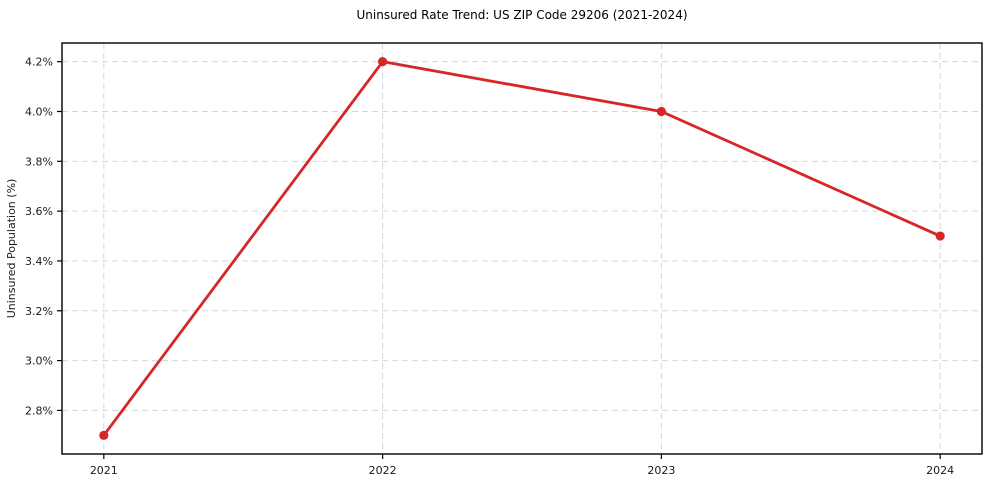 The image size is (989, 490). Describe the element at coordinates (940, 470) in the screenshot. I see `x-tick-label: 2024` at that location.